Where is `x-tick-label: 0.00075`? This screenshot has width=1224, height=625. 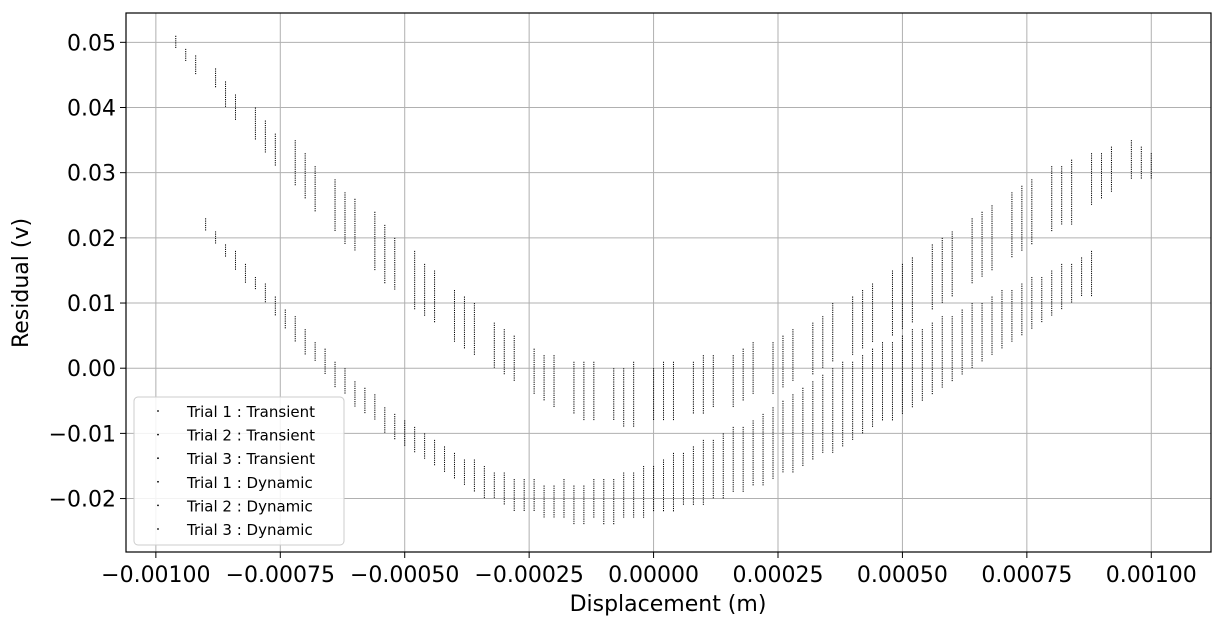 x-tick-label: 0.00075 is located at coordinates (1026, 575).